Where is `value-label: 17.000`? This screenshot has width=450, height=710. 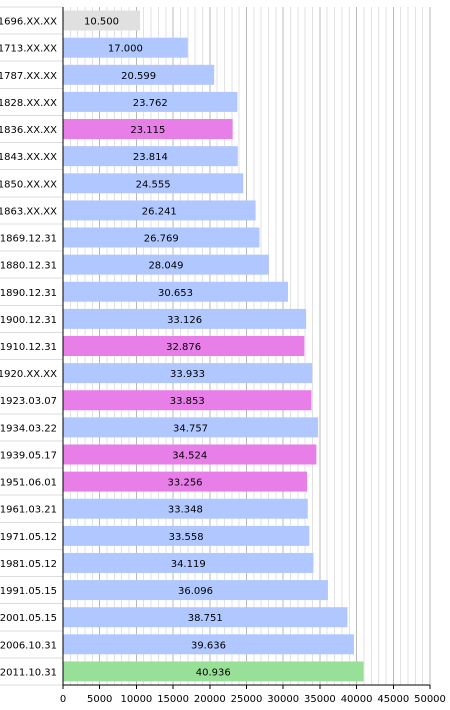
value-label: 17.000 is located at coordinates (125, 49).